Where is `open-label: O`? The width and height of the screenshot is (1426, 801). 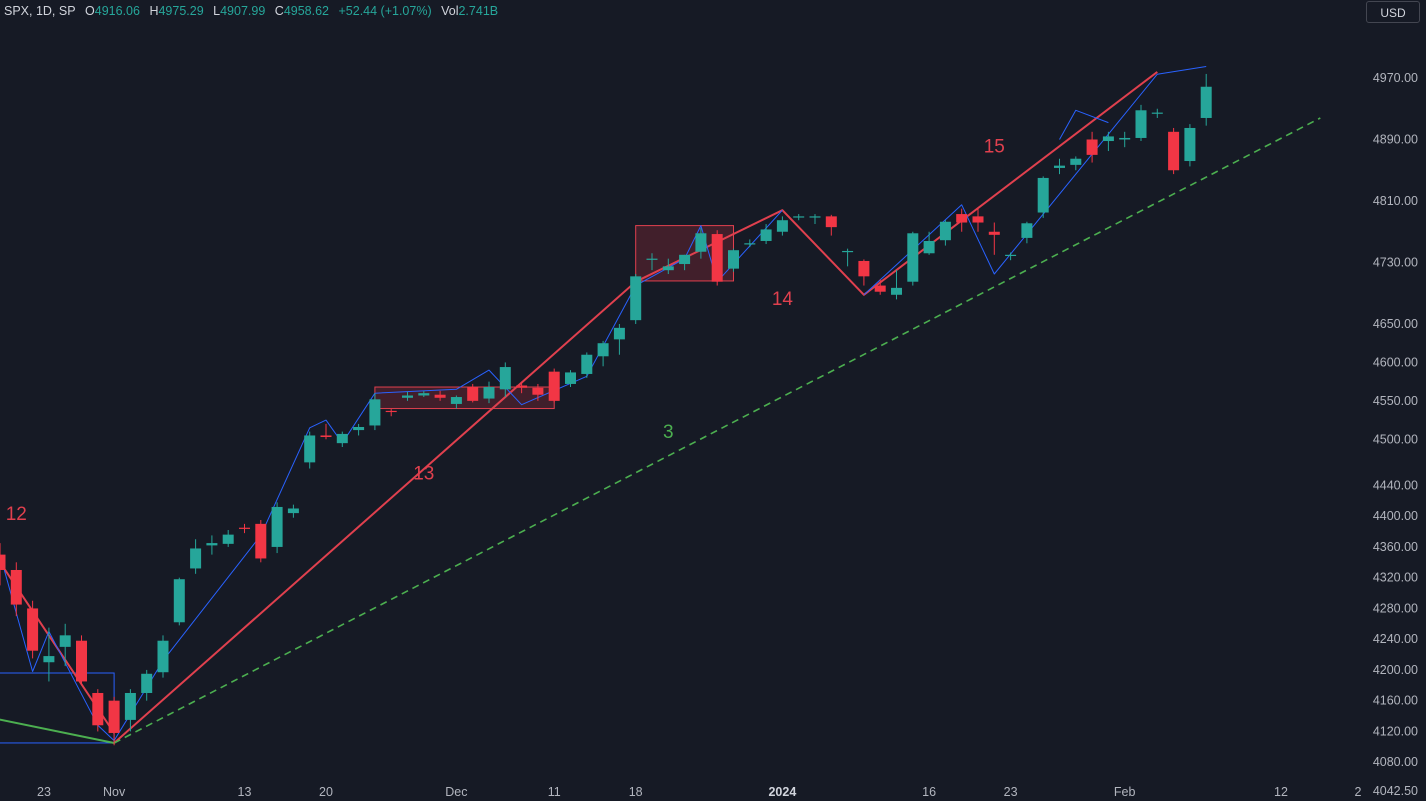 open-label: O is located at coordinates (90, 11).